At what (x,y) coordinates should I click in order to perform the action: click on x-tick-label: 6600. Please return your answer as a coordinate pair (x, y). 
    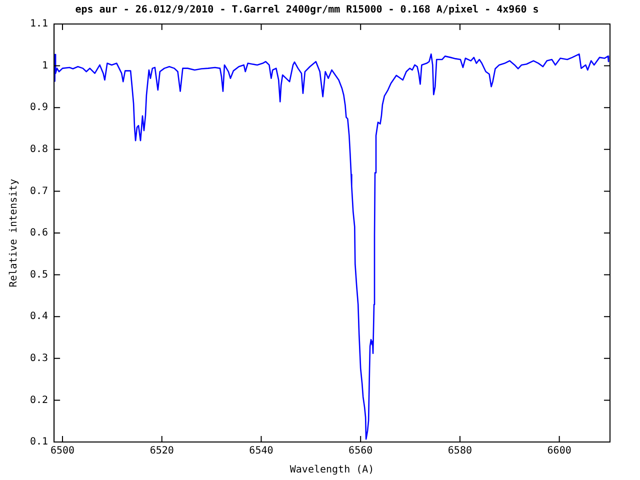
    Looking at the image, I should click on (559, 451).